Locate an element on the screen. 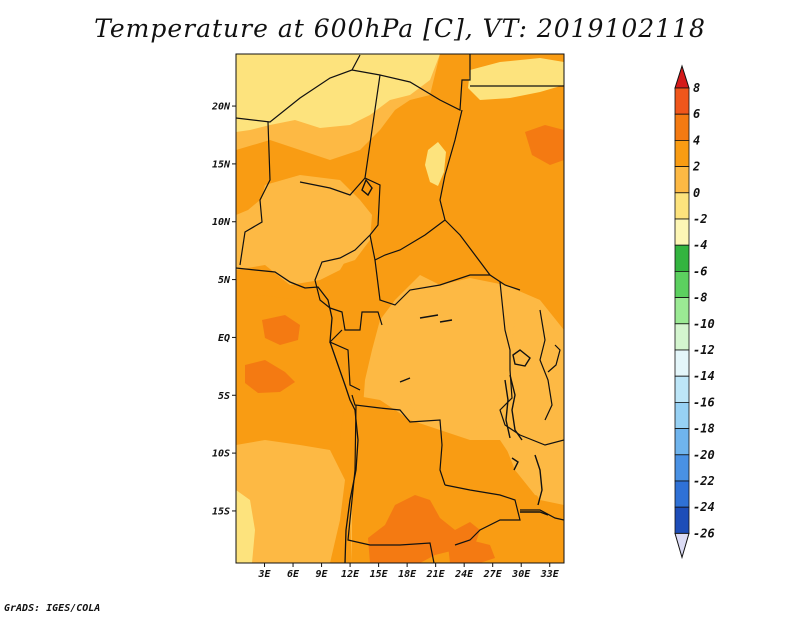  colorbar-label: -22 is located at coordinates (704, 481).